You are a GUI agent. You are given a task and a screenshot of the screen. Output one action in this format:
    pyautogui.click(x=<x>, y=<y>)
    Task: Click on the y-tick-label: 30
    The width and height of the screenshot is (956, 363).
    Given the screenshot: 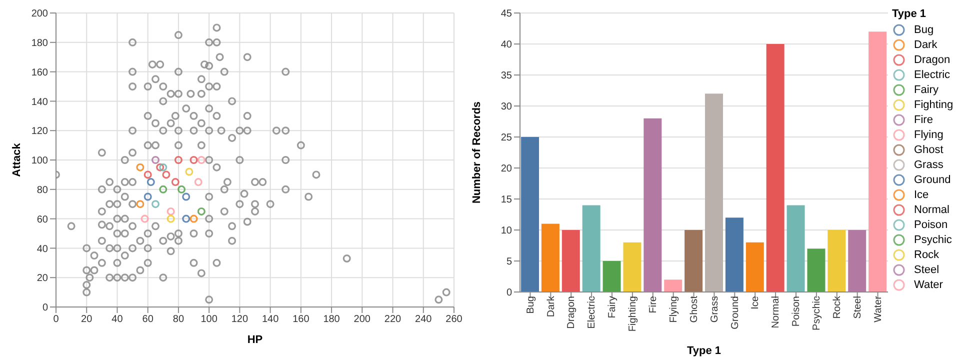 What is the action you would take?
    pyautogui.click(x=506, y=107)
    